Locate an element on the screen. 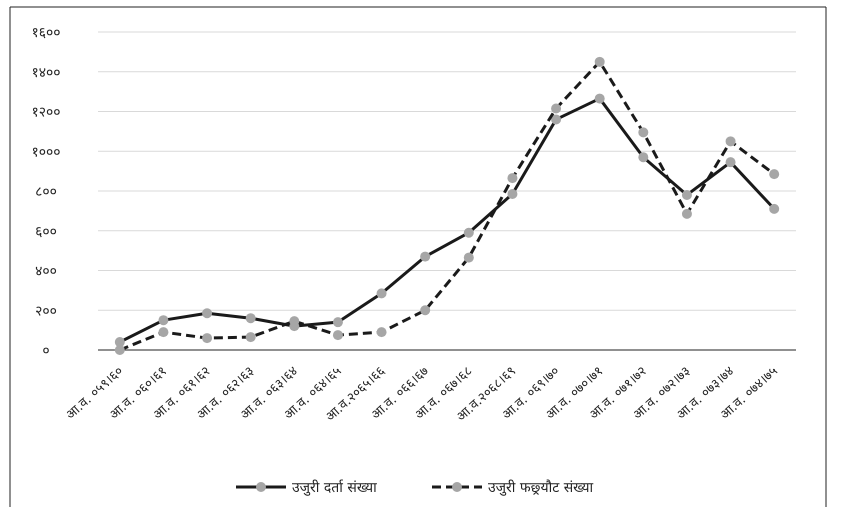 The height and width of the screenshot is (511, 842). y-tick-label: ४०० is located at coordinates (46, 272).